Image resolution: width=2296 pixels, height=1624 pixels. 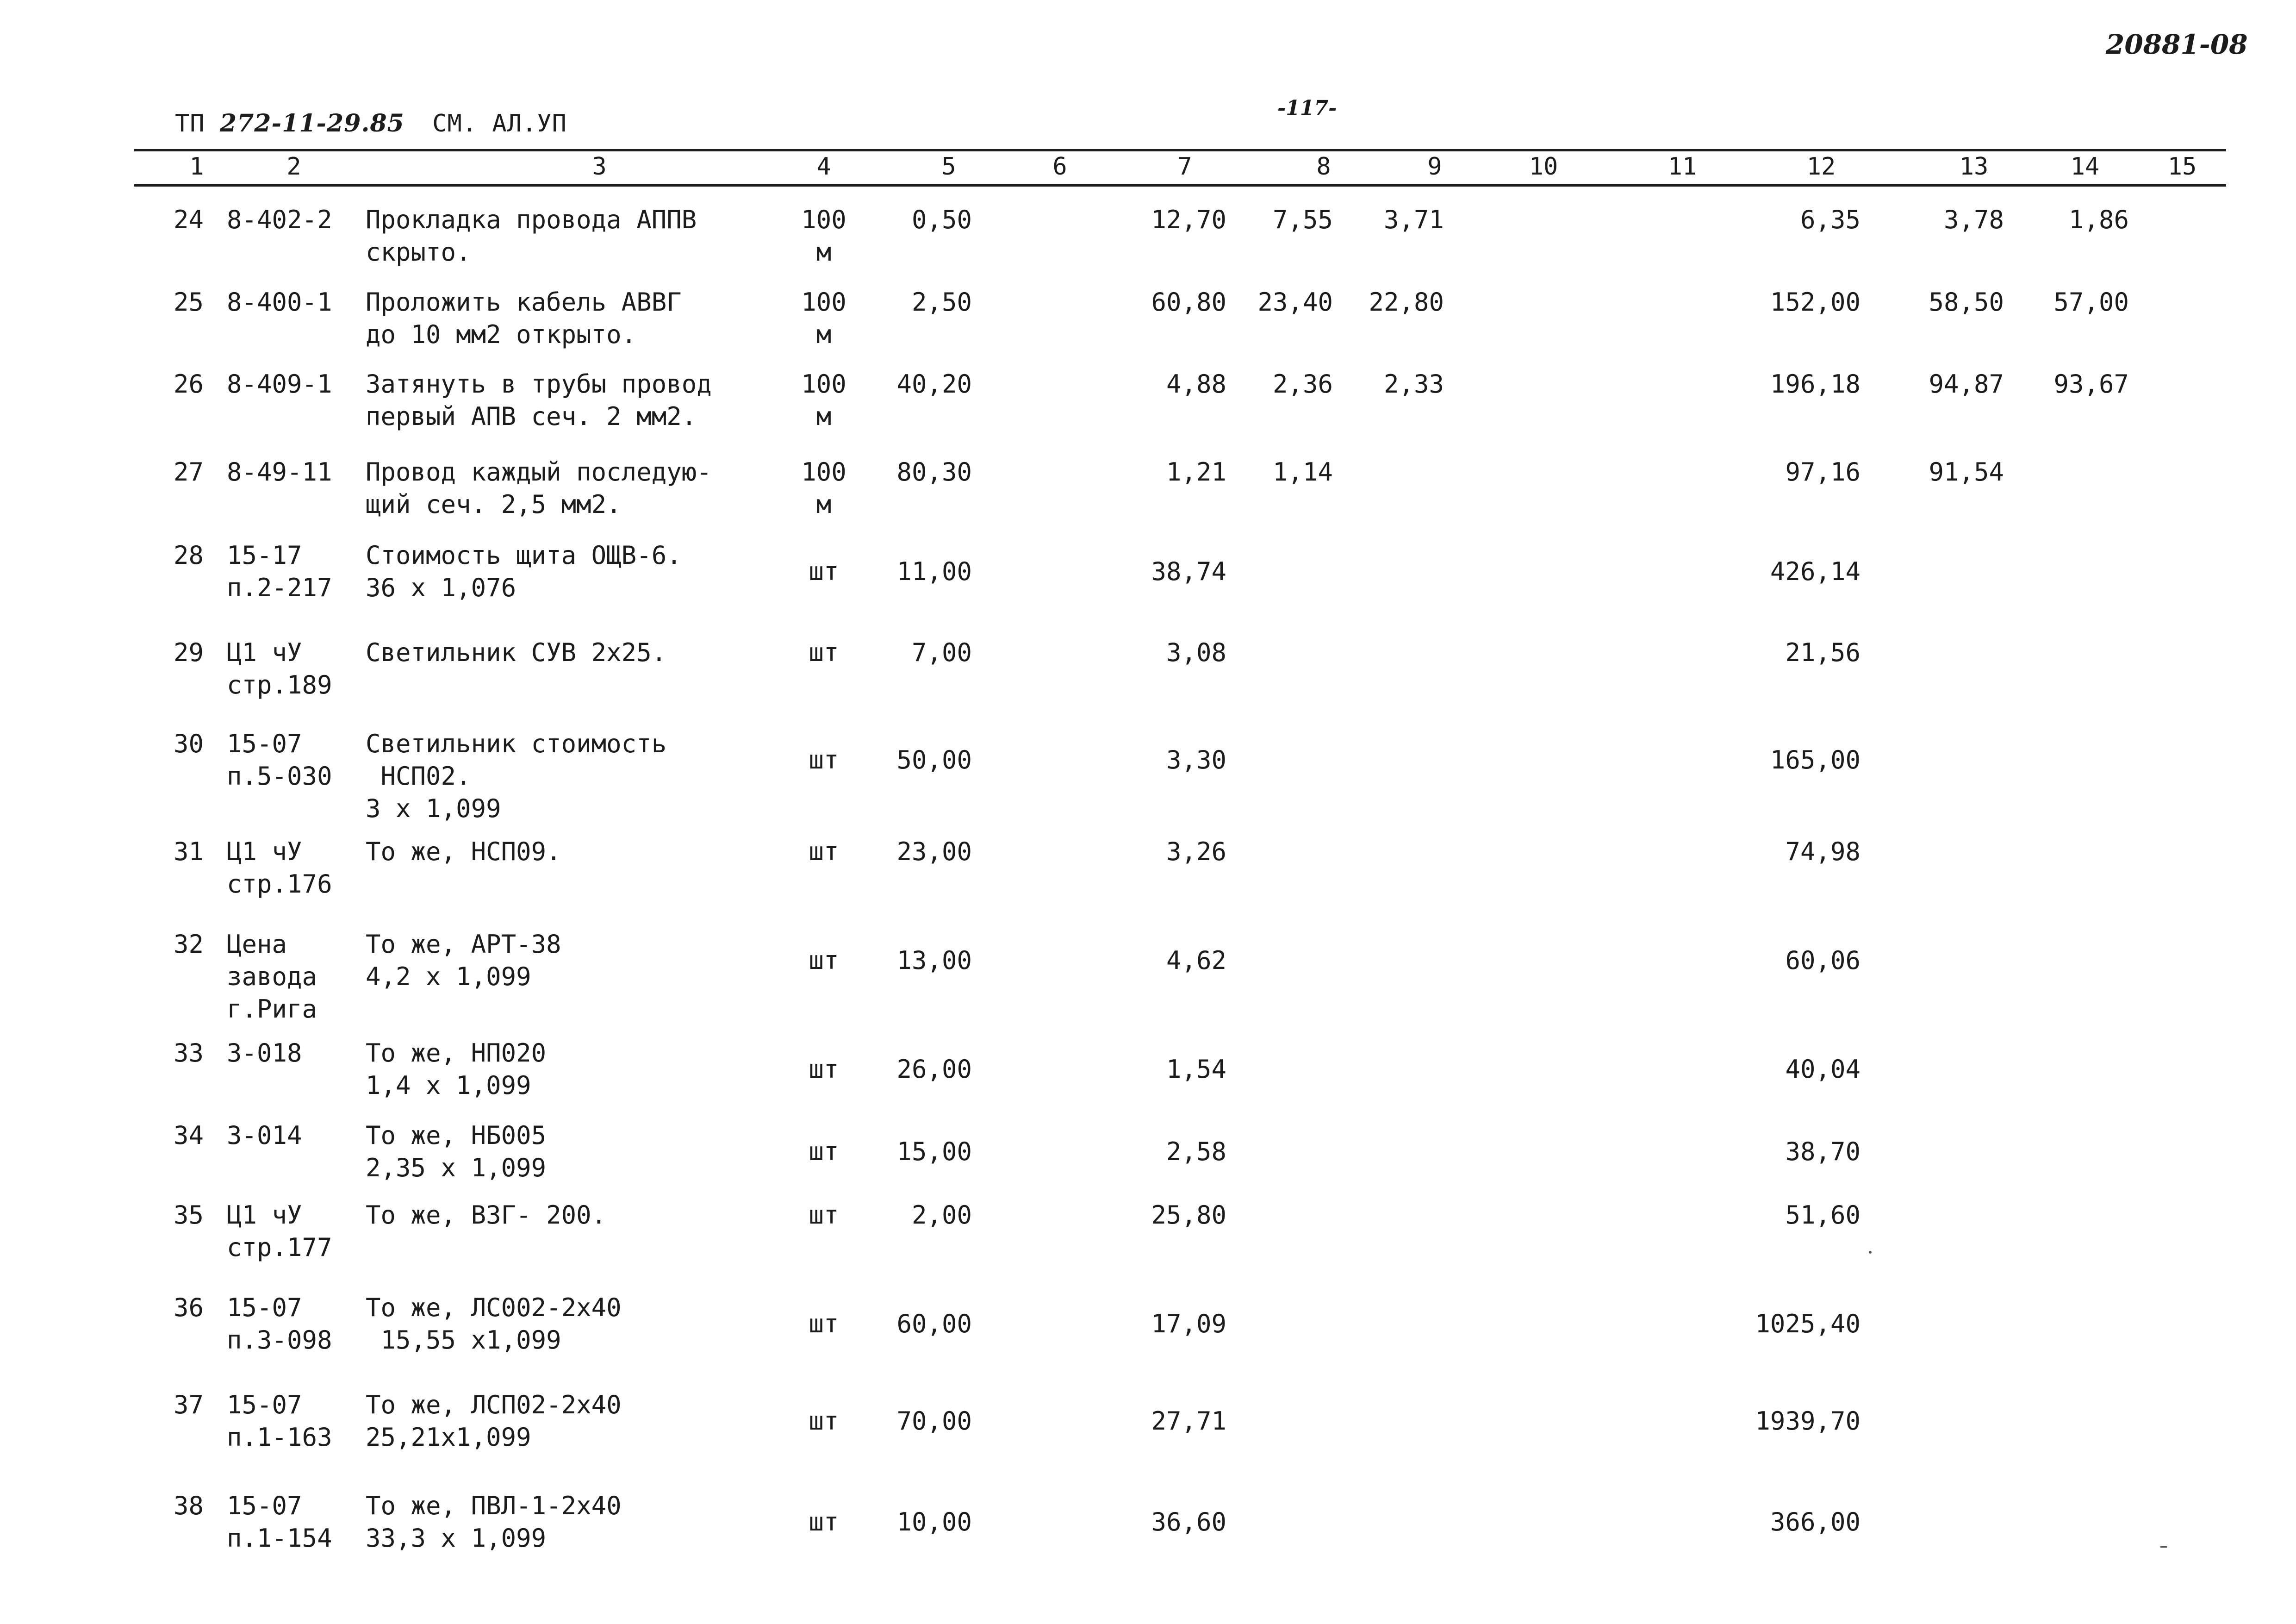 I want to click on total-machinery: 1,86, so click(x=2098, y=219).